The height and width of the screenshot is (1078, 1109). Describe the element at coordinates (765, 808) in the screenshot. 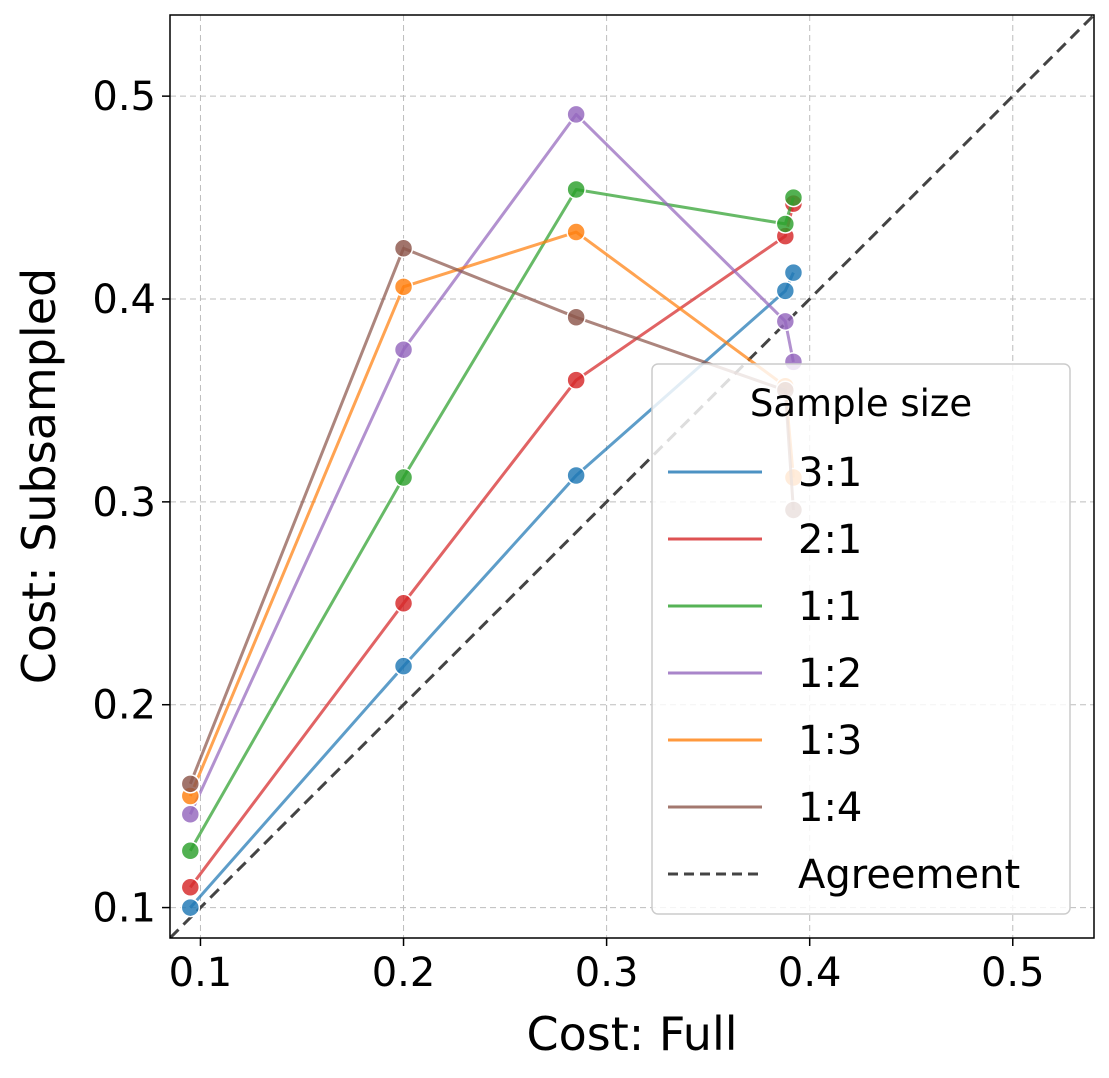

I see `legend-entry: 1:4` at that location.